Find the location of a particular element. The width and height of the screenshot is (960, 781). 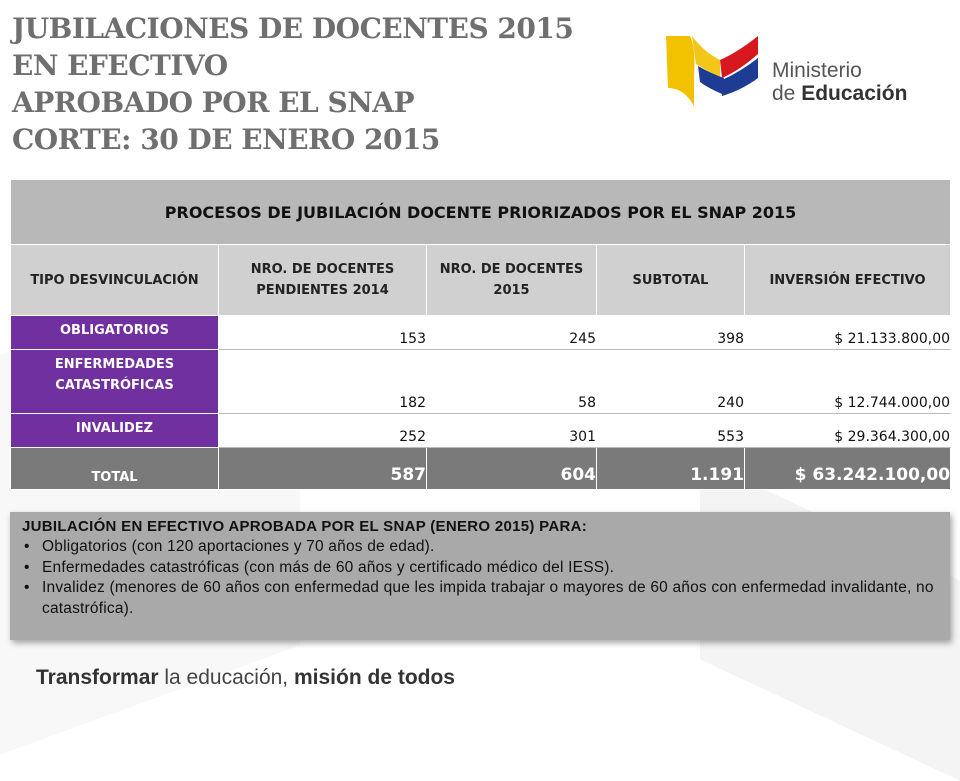

title-line: CORTE: 30 DE ENERO 2015 is located at coordinates (226, 139).